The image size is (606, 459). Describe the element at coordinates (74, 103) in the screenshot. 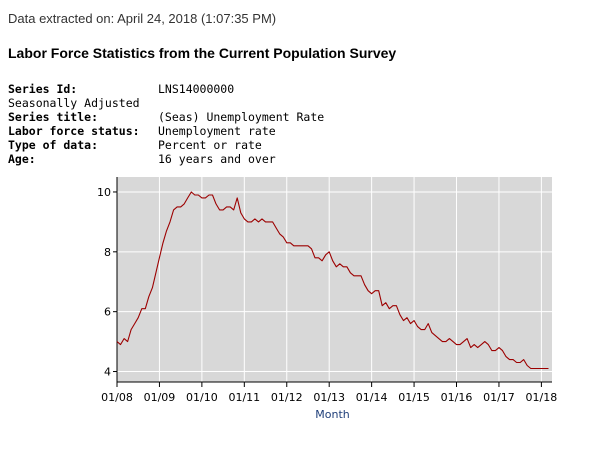

I see `adjustment-value: Seasonally Adjusted` at that location.